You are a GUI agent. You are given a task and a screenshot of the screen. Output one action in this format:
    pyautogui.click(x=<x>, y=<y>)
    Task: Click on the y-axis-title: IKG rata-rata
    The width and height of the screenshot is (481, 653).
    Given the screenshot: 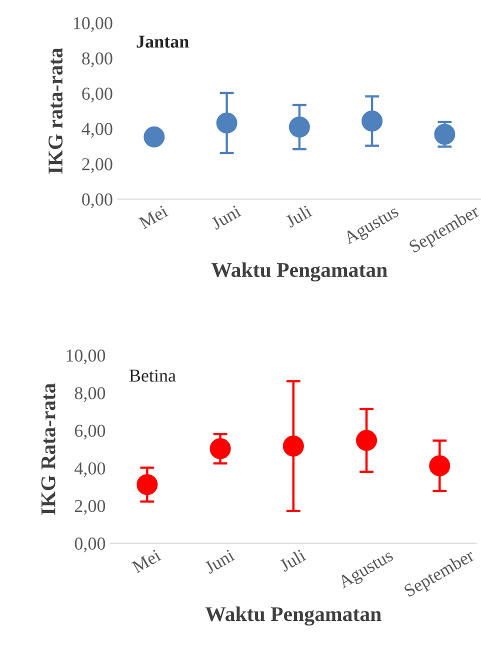 What is the action you would take?
    pyautogui.click(x=55, y=111)
    